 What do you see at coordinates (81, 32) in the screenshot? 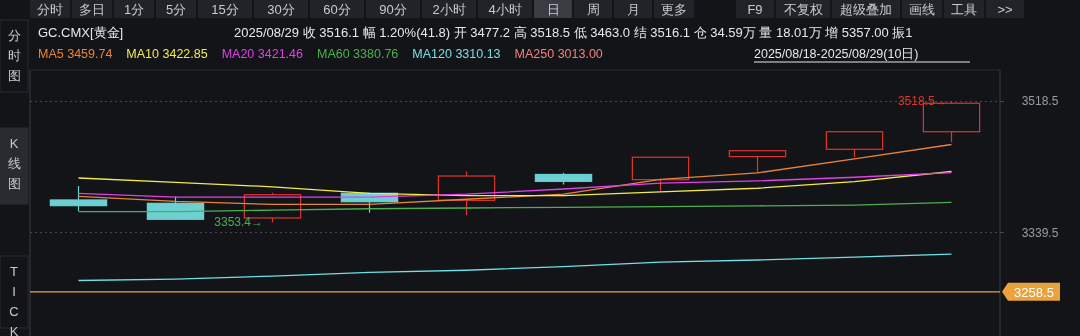
I see `chart-title: GC.CMX[黄金]` at bounding box center [81, 32].